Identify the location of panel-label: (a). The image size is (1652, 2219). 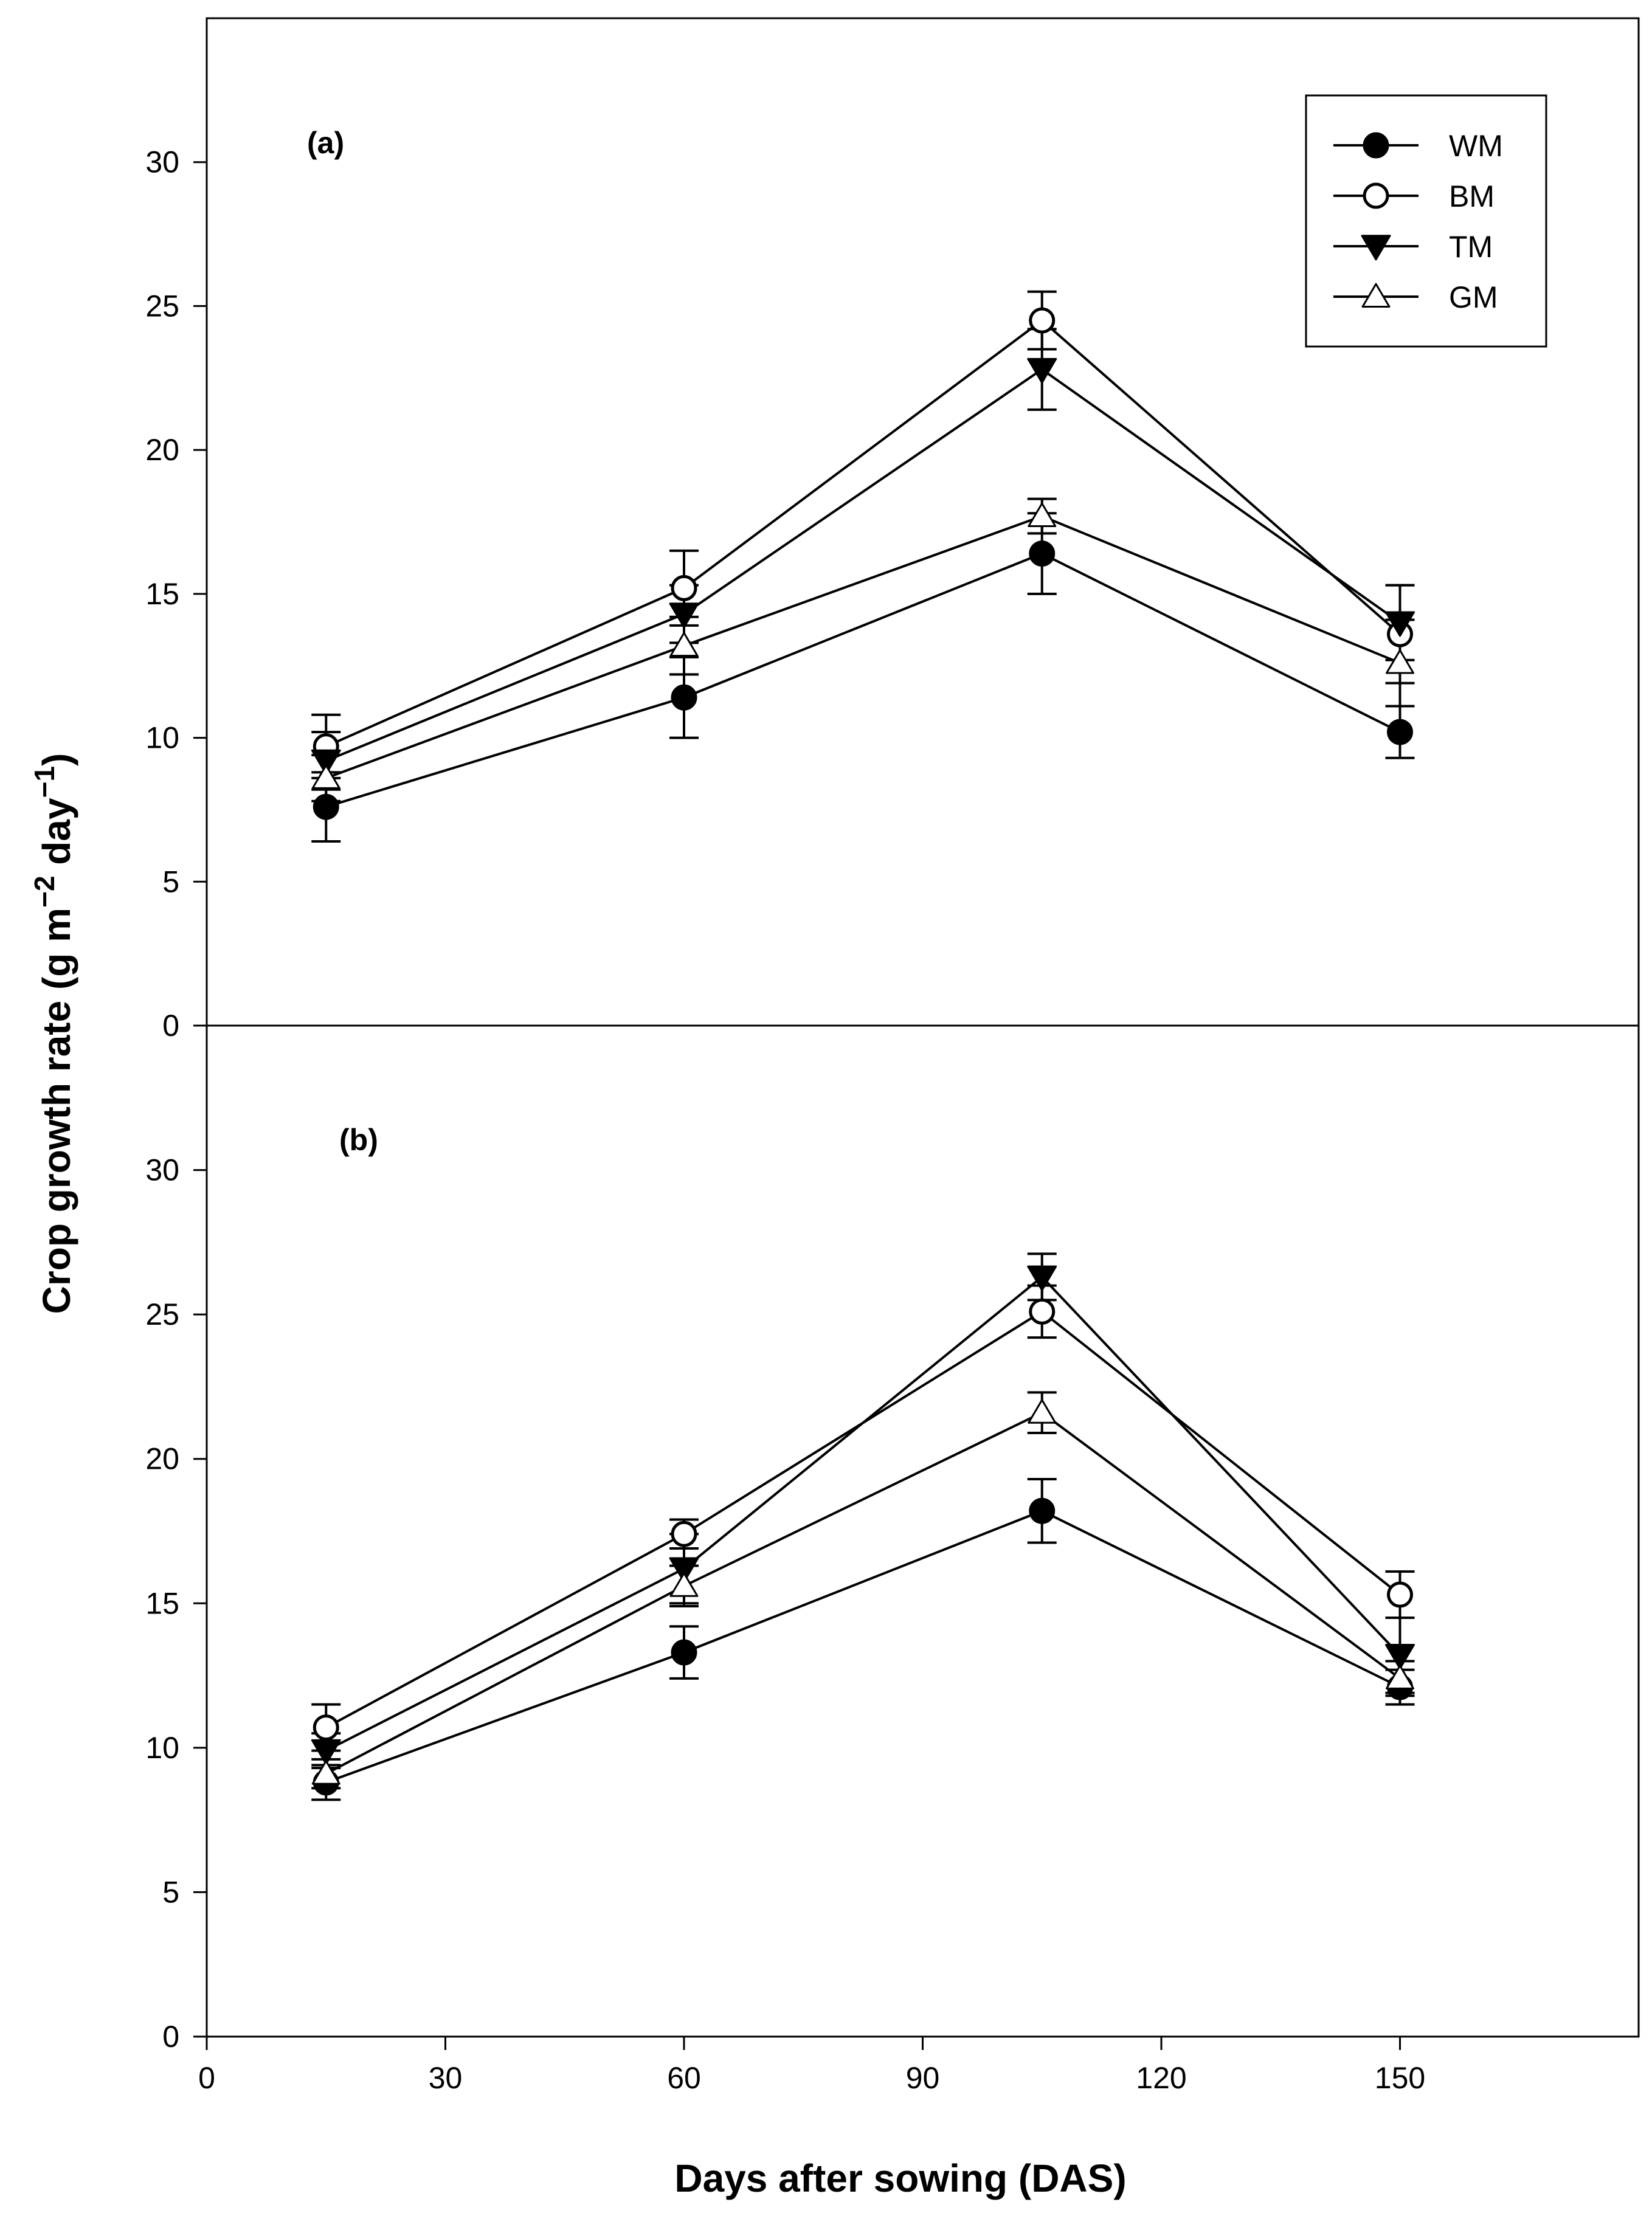
(325, 143).